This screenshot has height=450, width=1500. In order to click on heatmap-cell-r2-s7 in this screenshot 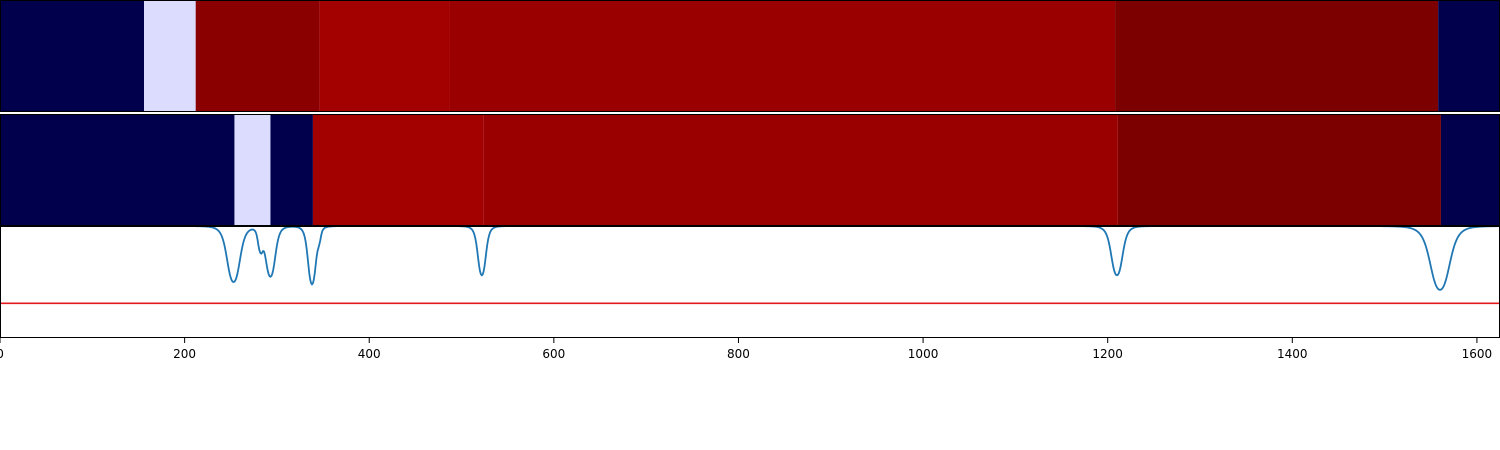, I will do `click(1470, 170)`.